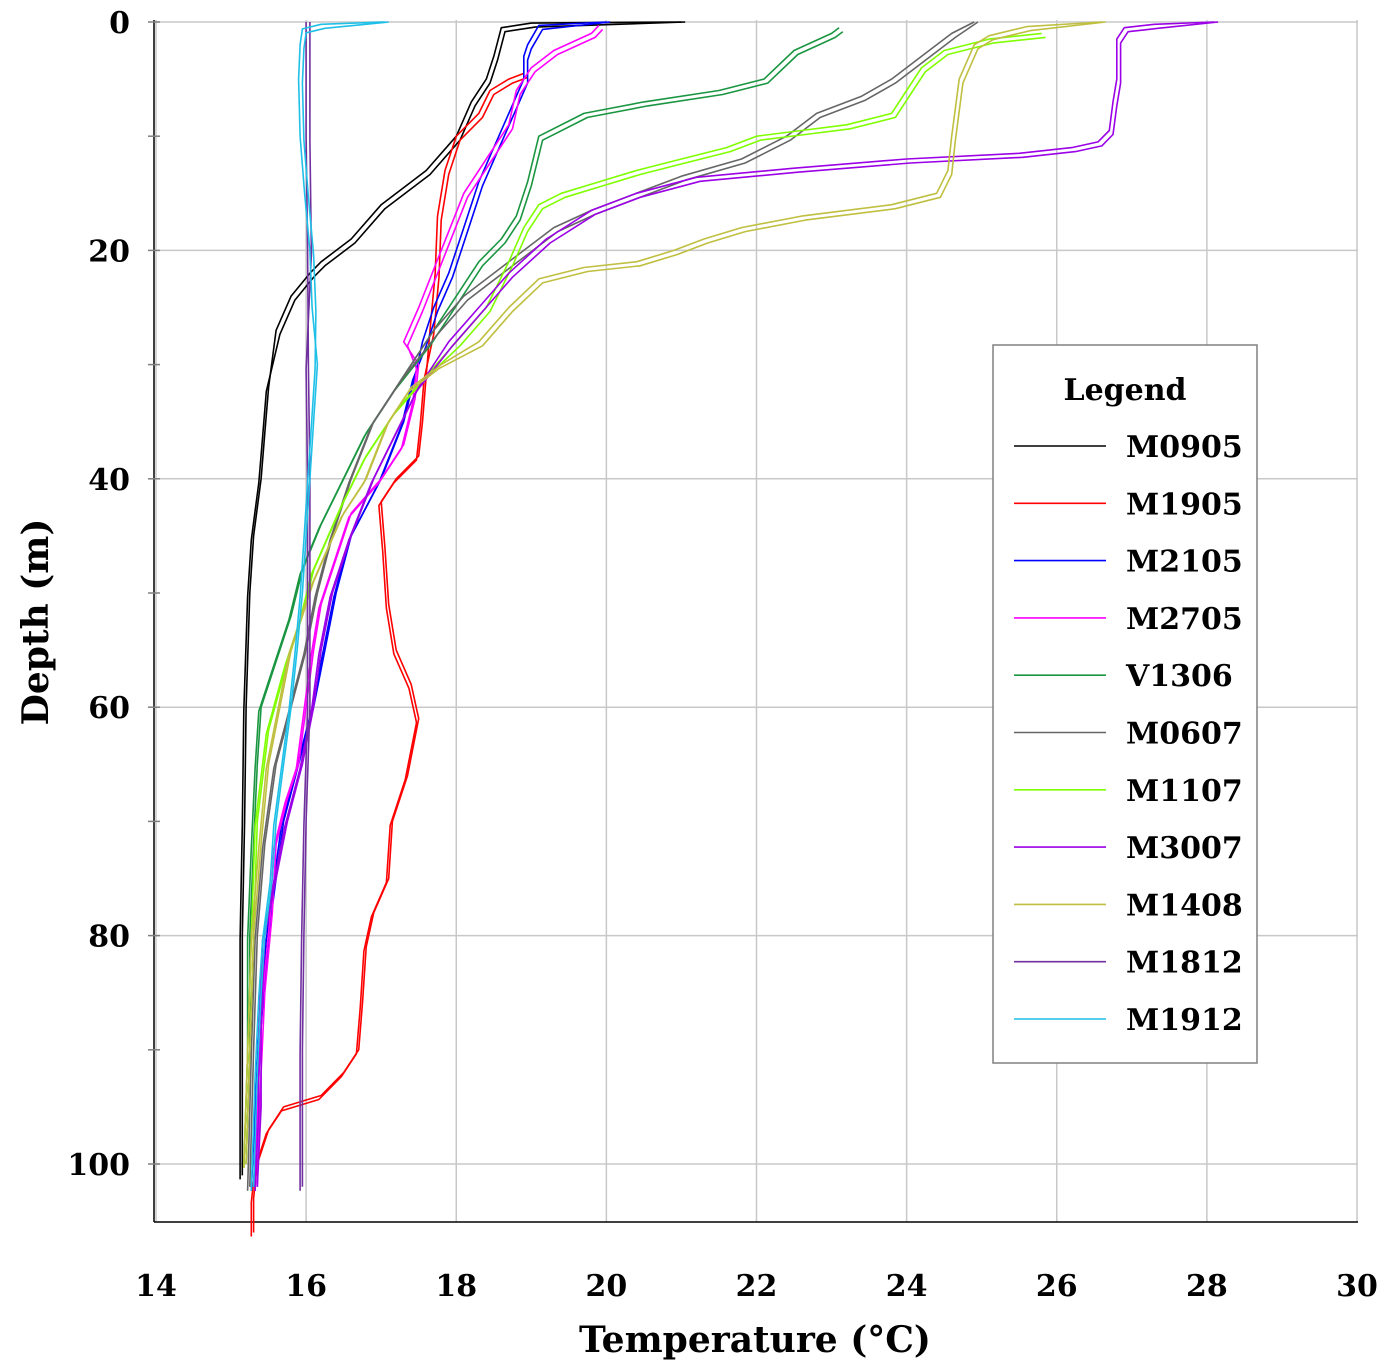  Describe the element at coordinates (1184, 905) in the screenshot. I see `legend-label-M1408: M1408` at that location.